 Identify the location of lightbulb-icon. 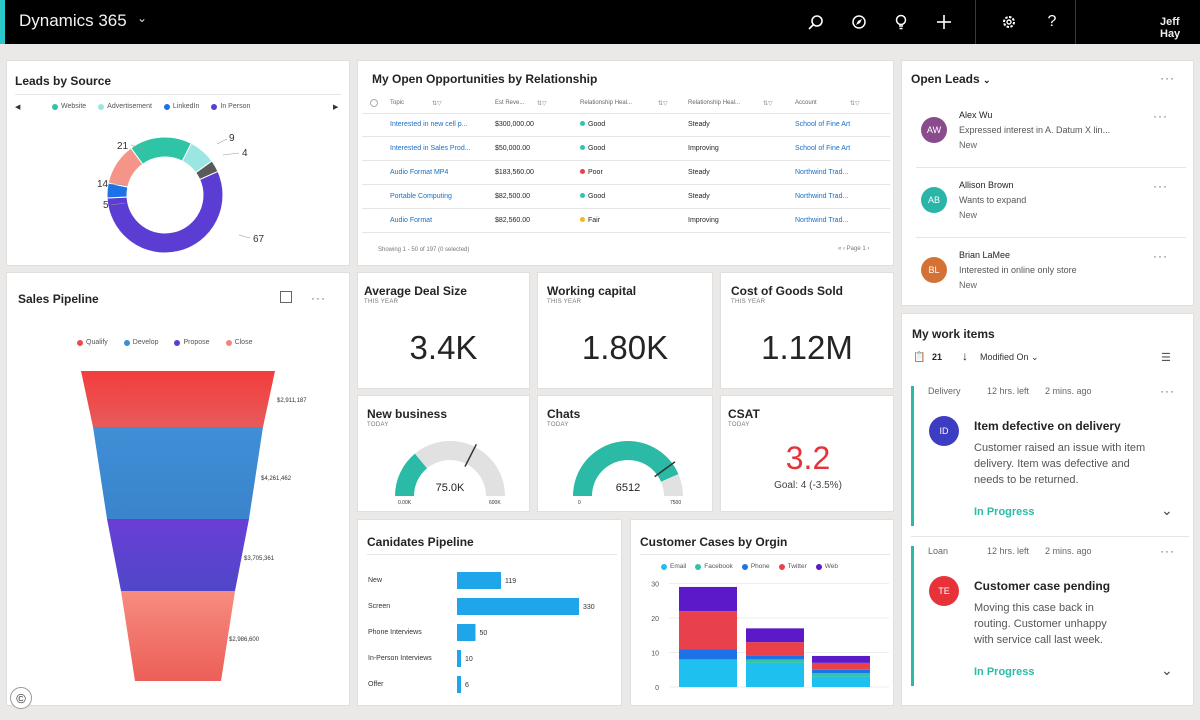
(901, 22).